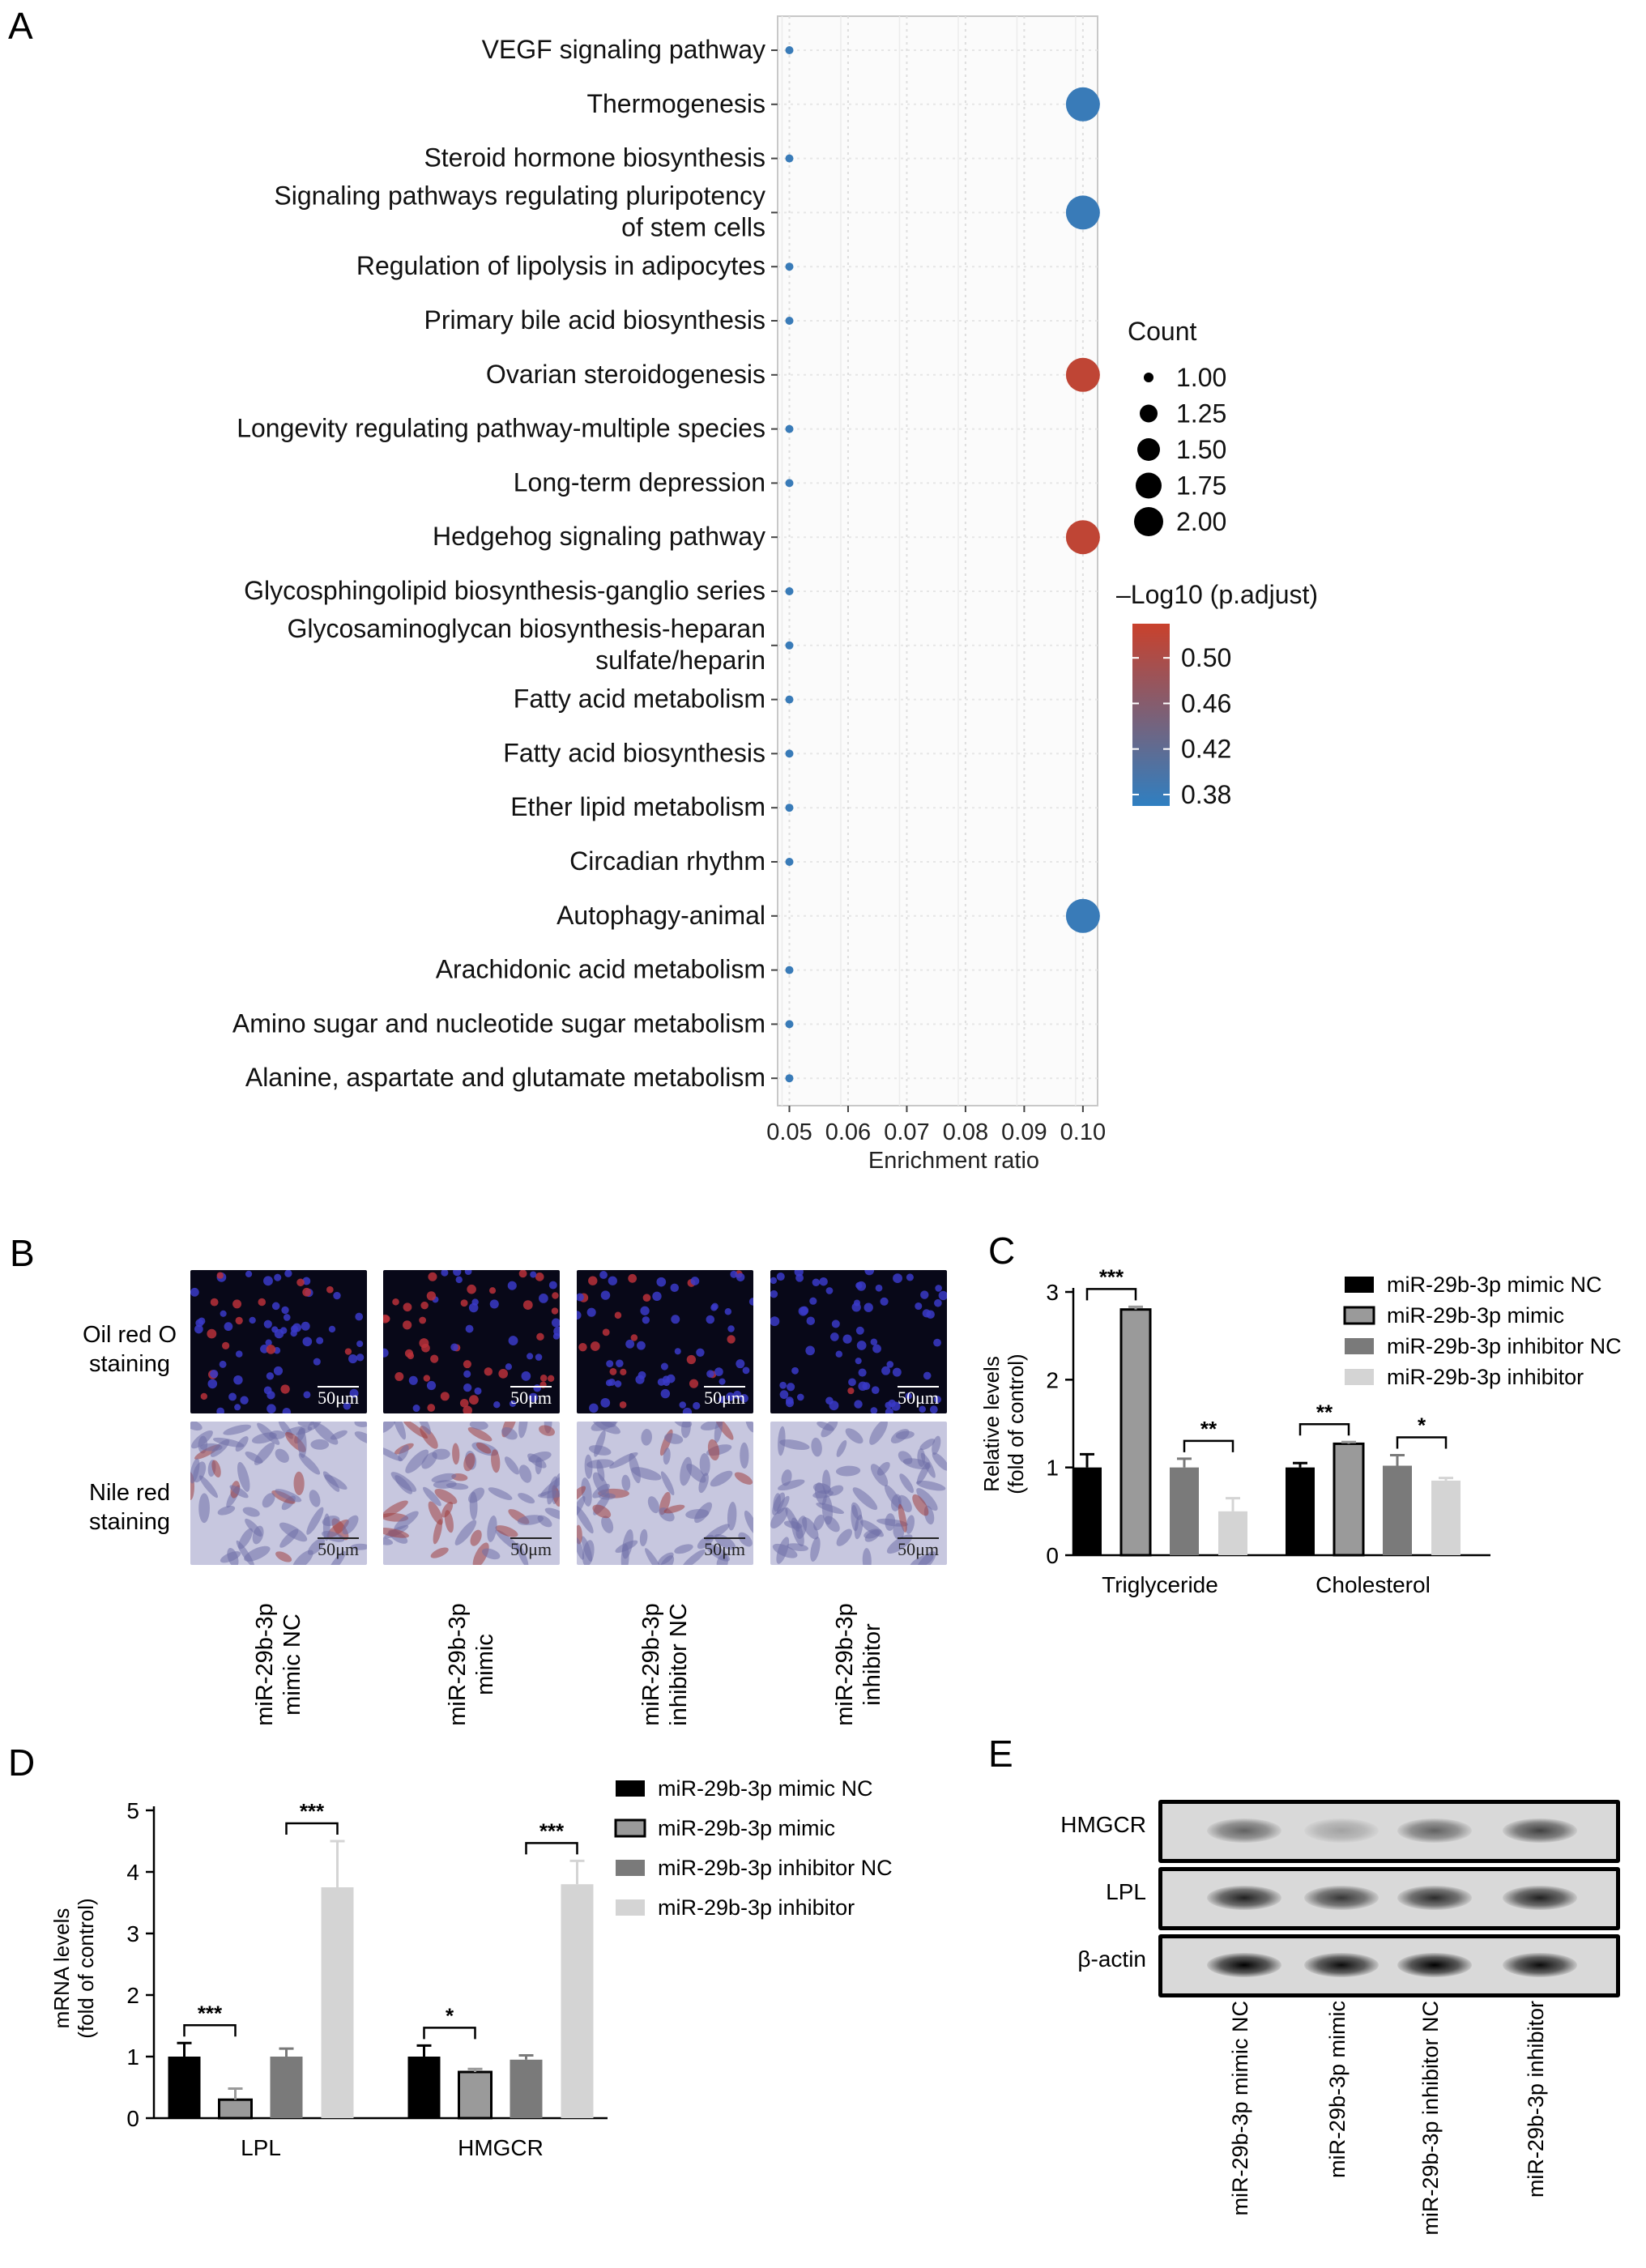 The width and height of the screenshot is (1646, 2268). Describe the element at coordinates (1003, 1424) in the screenshot. I see `y-axis-label: Relative levels(fold of control)` at that location.